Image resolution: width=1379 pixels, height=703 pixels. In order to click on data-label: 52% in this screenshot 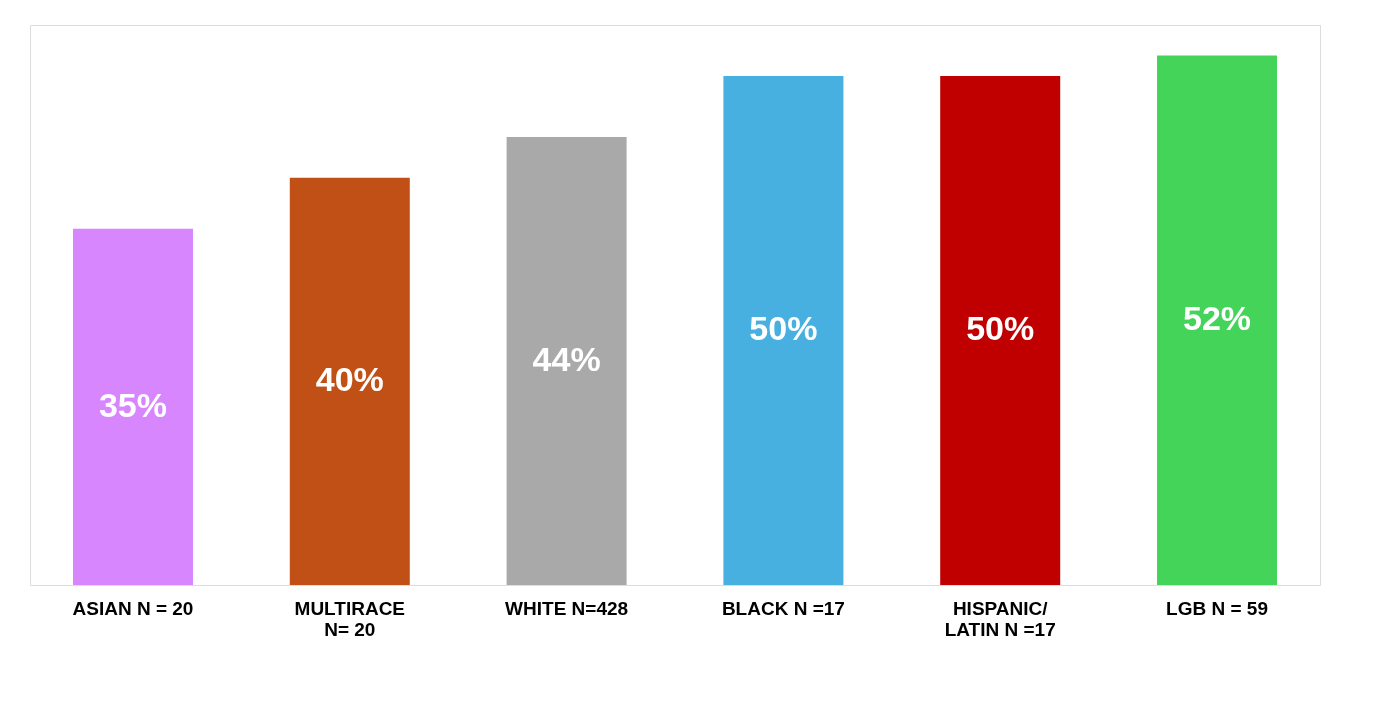, I will do `click(1217, 318)`.